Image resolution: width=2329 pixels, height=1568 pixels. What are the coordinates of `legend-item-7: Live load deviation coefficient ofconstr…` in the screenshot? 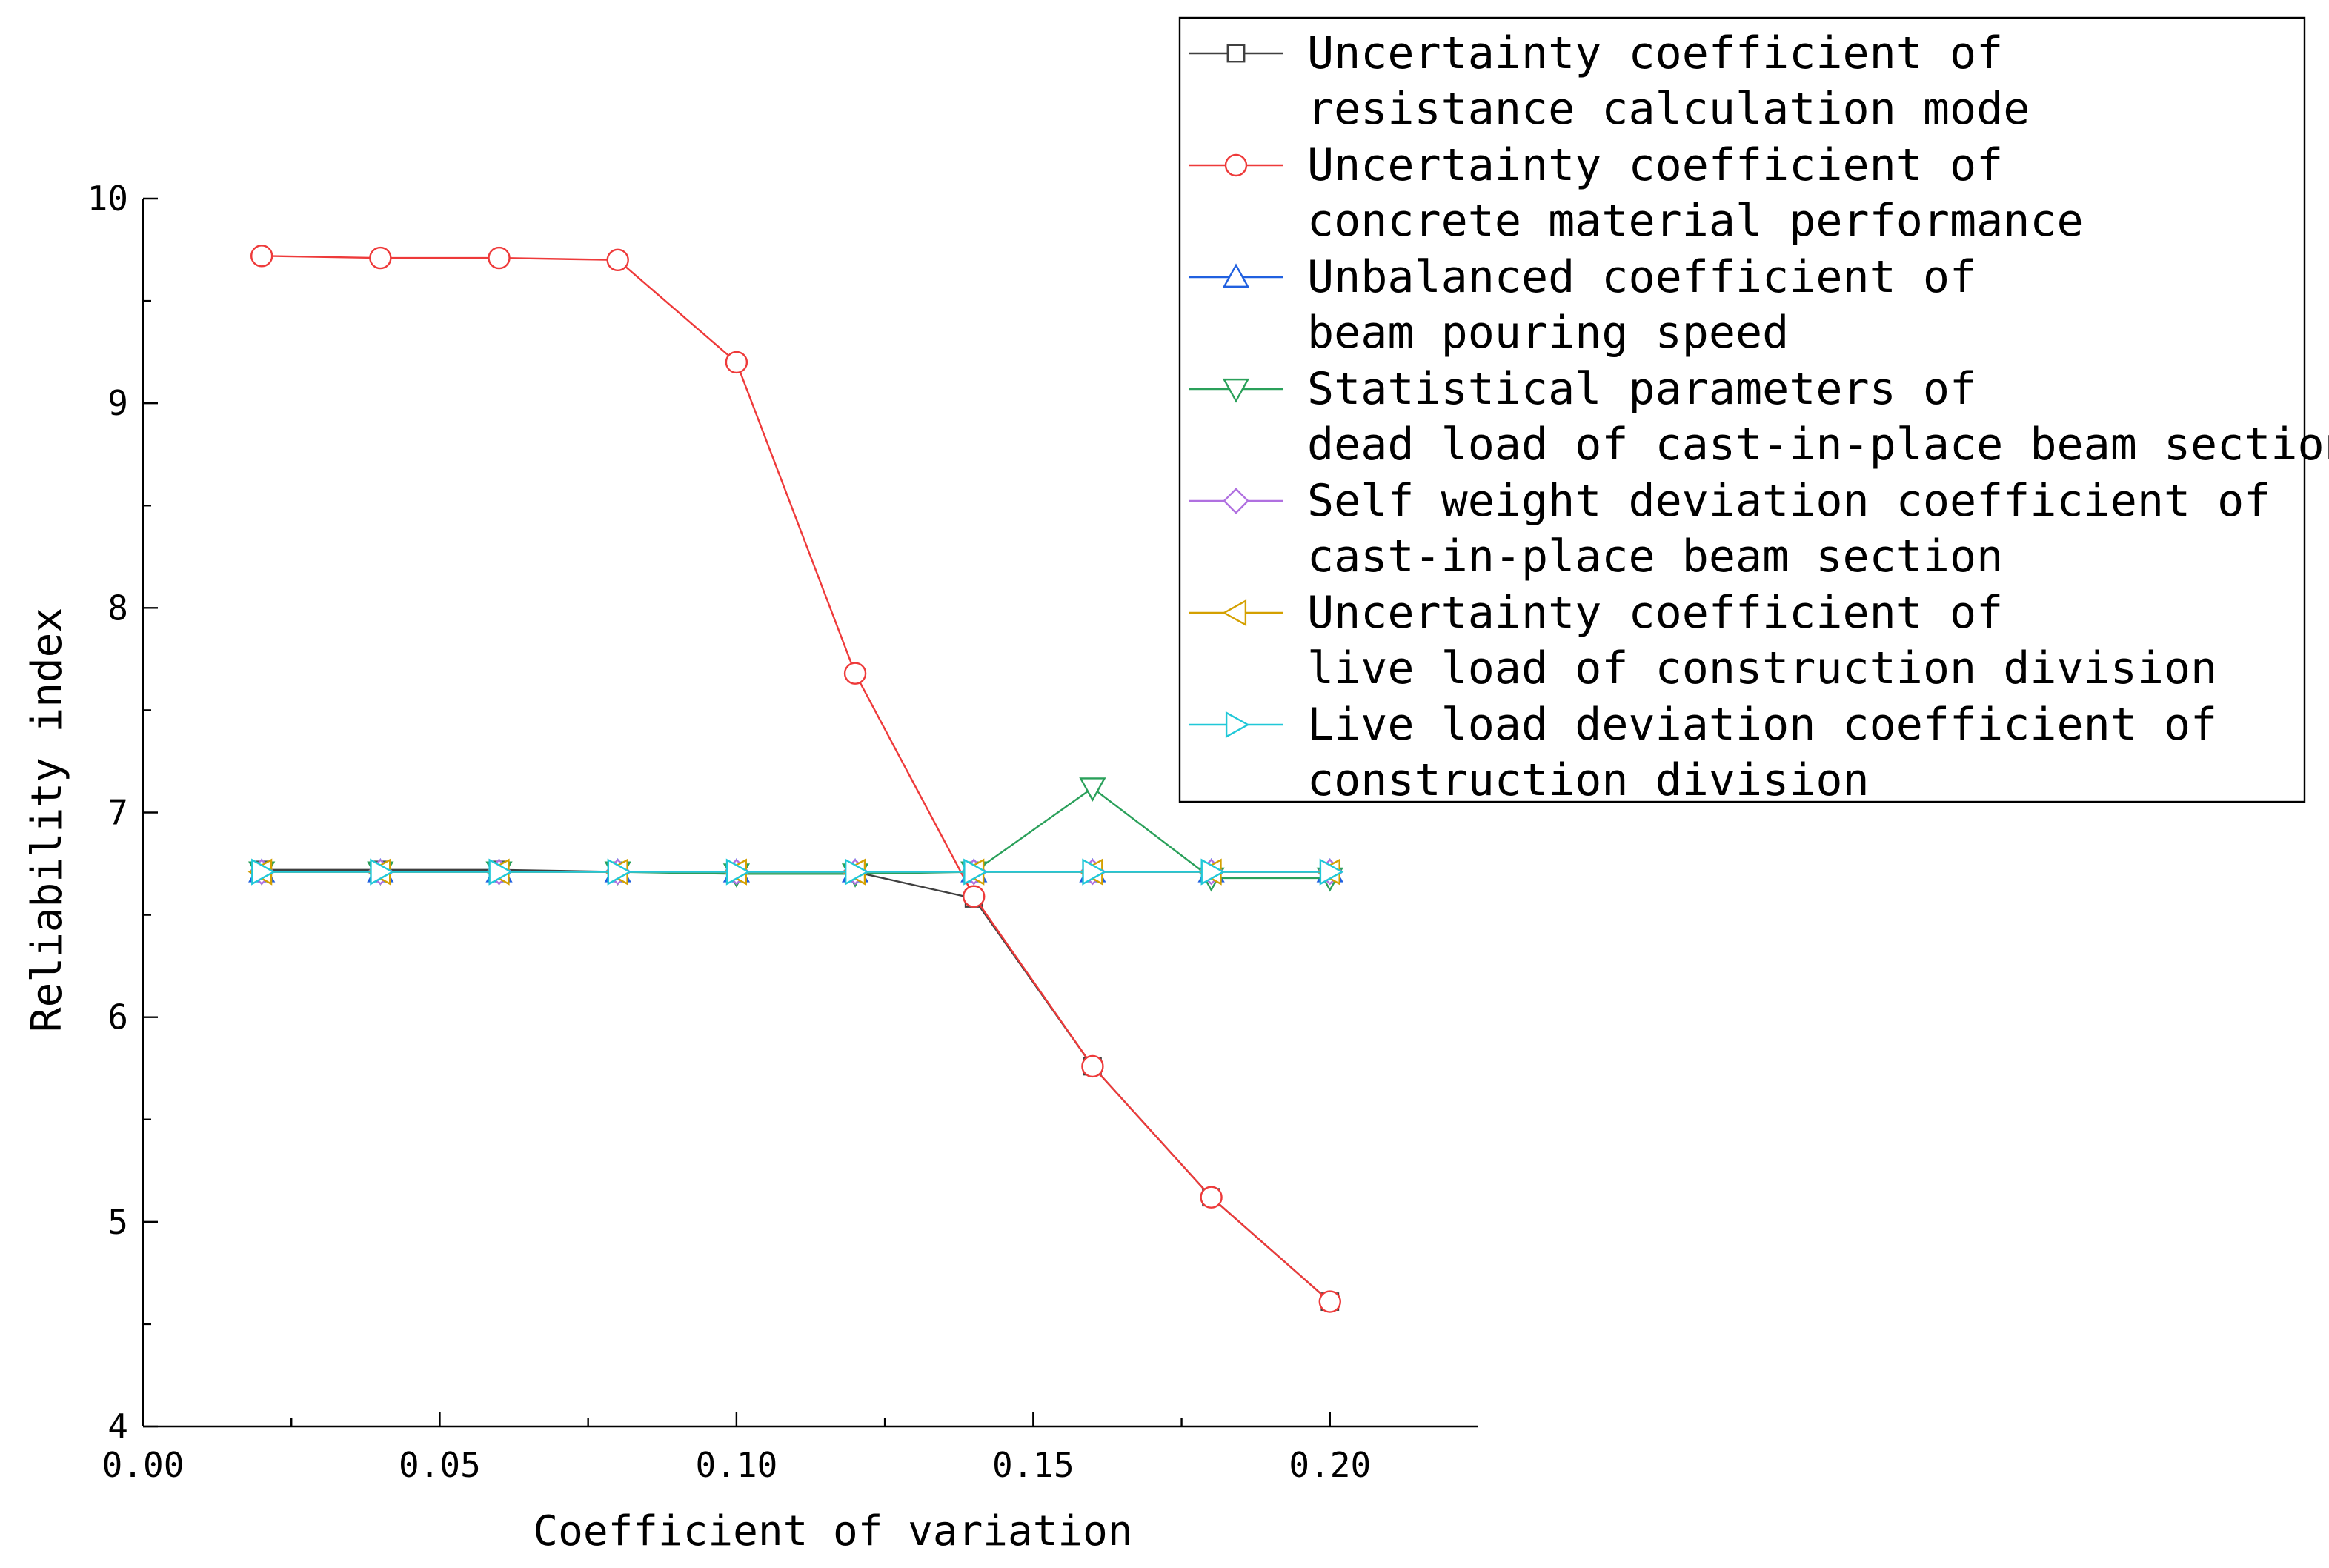 It's located at (1703, 752).